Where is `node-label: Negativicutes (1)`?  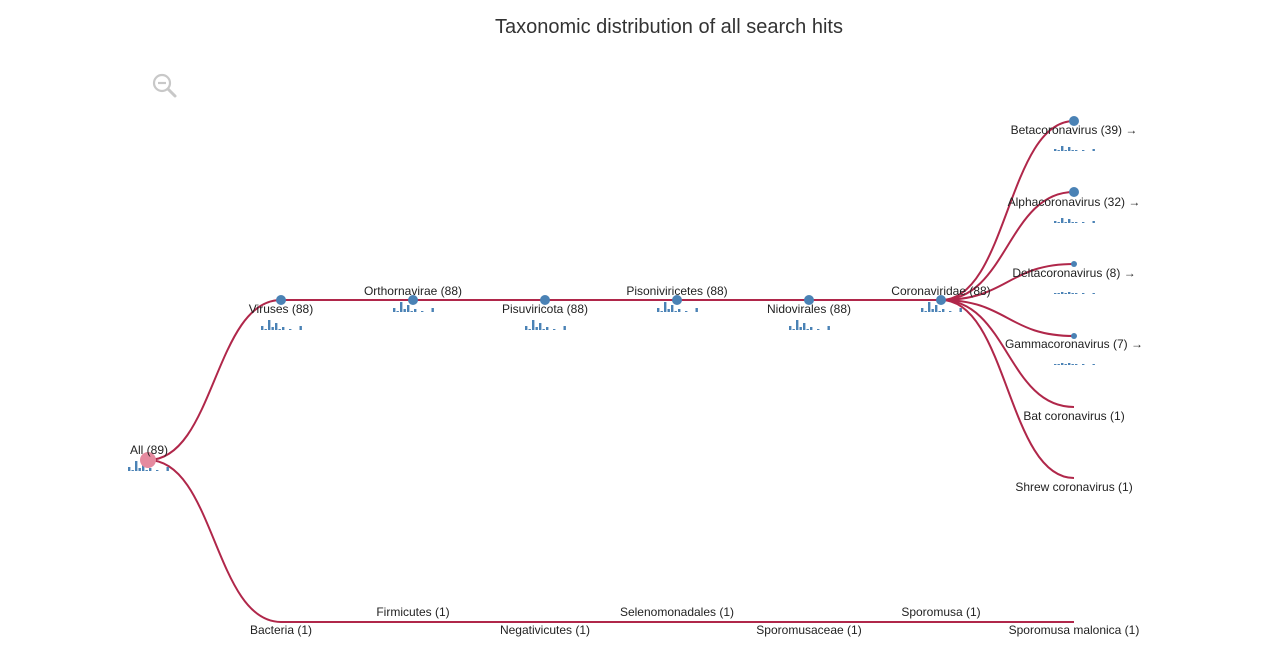
node-label: Negativicutes (1) is located at coordinates (545, 630).